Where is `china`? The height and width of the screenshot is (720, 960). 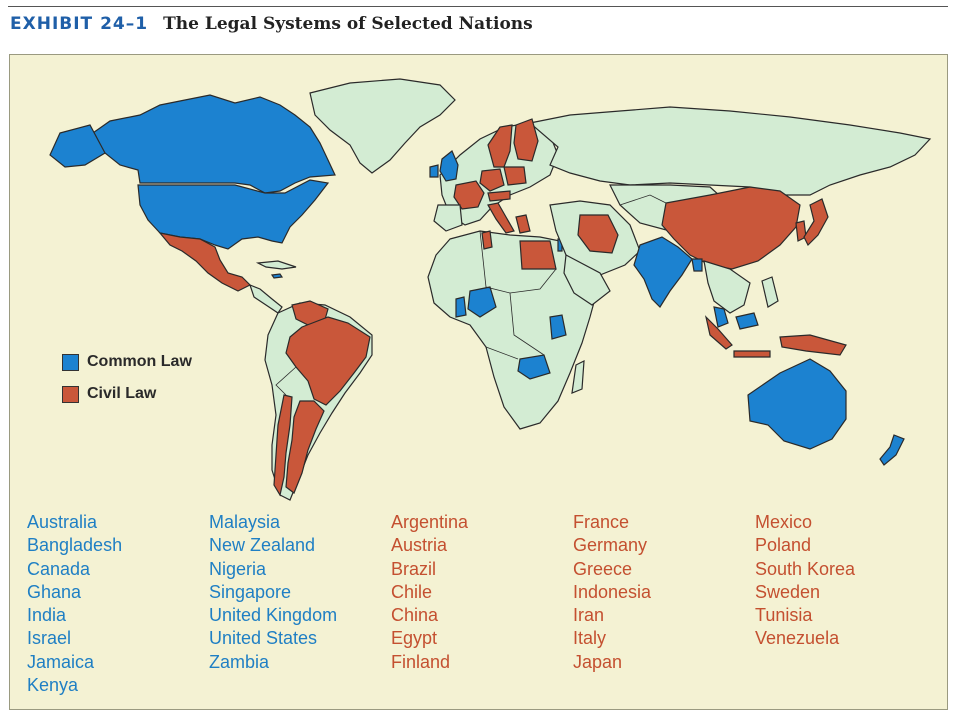 china is located at coordinates (731, 228).